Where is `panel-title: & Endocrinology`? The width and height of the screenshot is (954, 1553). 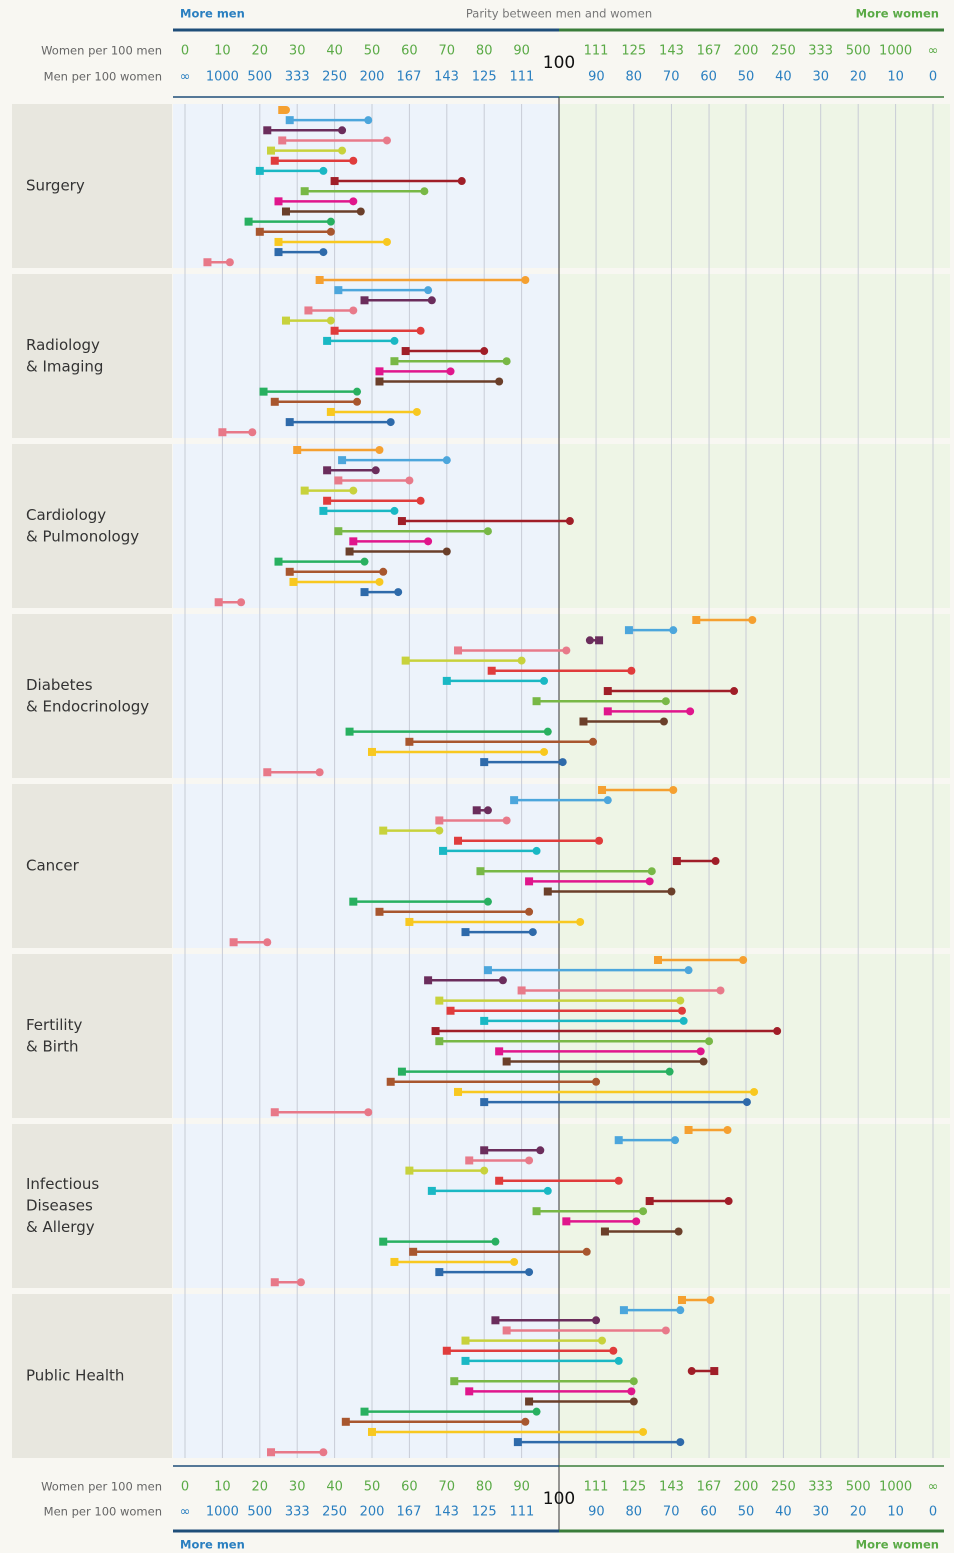
panel-title: & Endocrinology is located at coordinates (87, 706).